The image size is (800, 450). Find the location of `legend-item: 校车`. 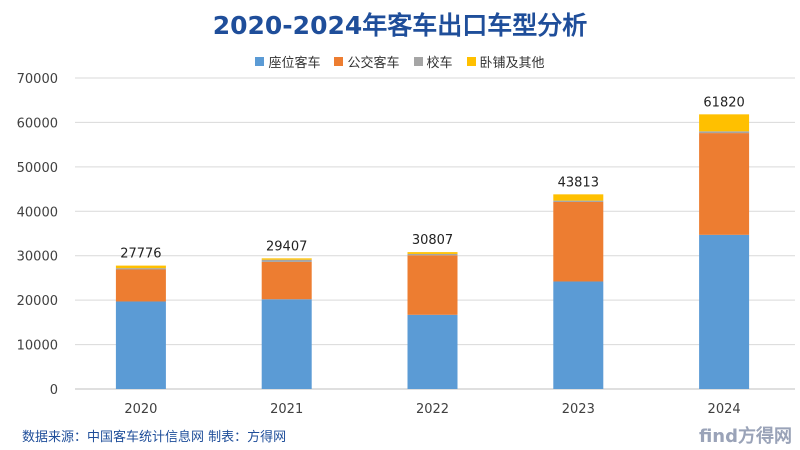

legend-item: 校车 is located at coordinates (433, 61).